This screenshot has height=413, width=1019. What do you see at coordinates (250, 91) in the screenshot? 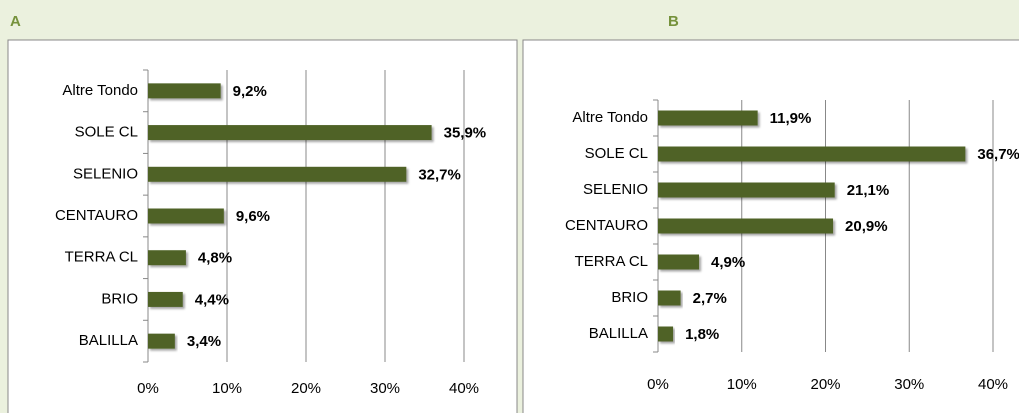
I see `data-label: 9,2%` at bounding box center [250, 91].